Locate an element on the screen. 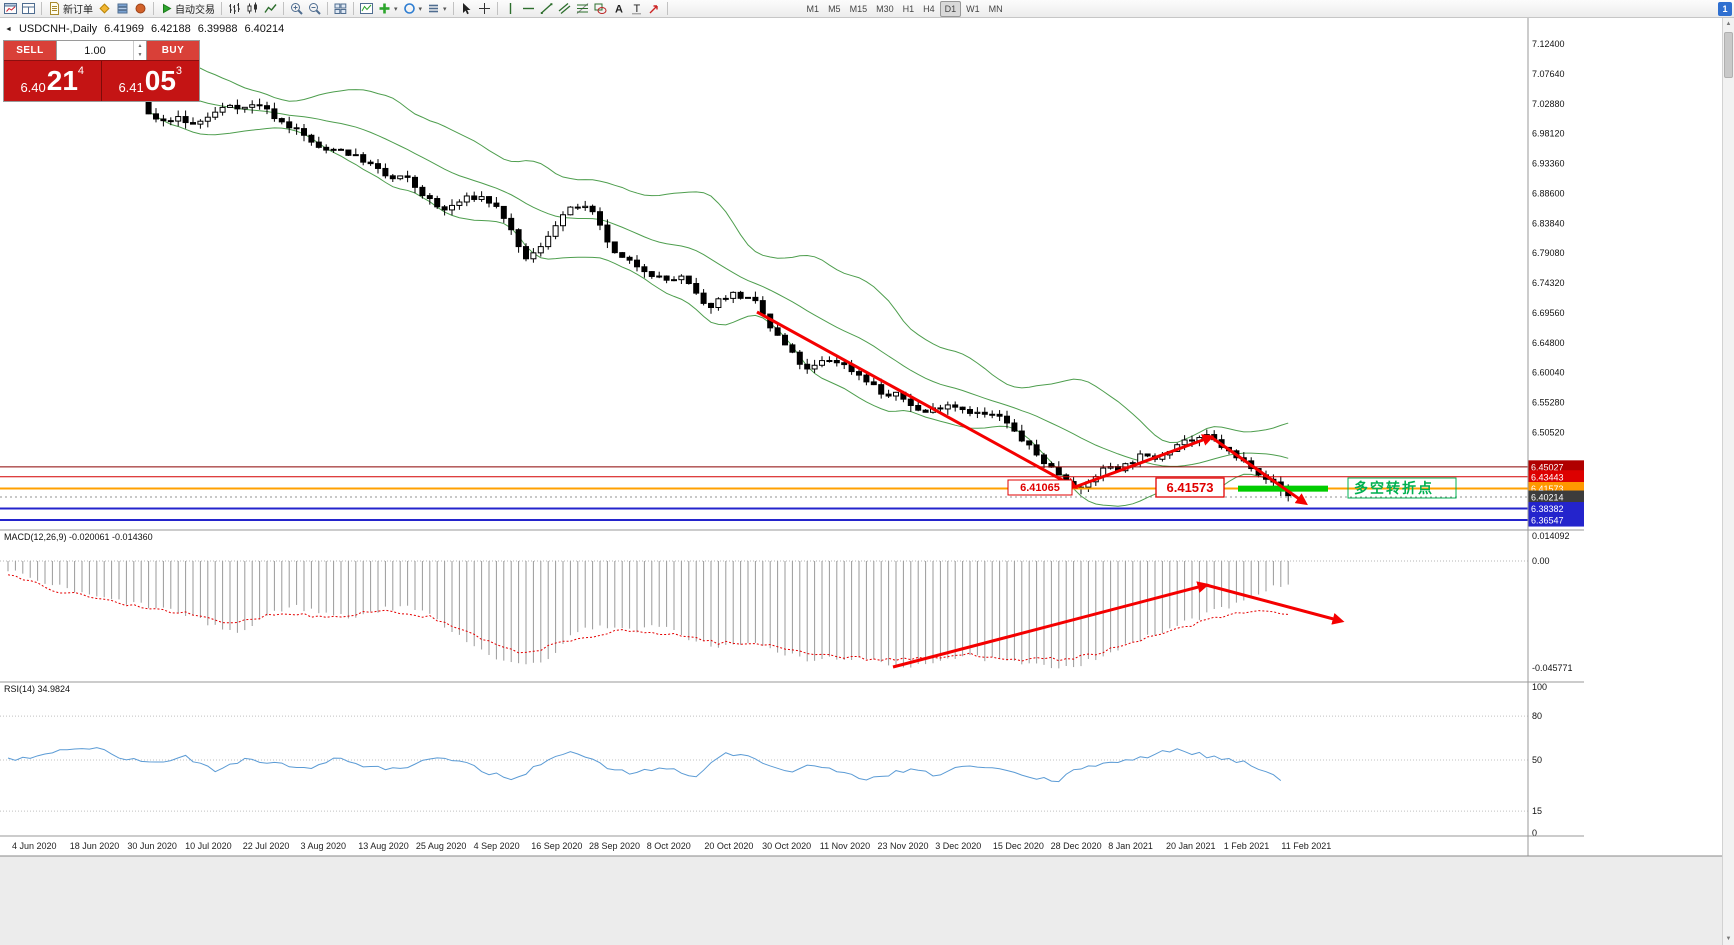 This screenshot has width=1734, height=945. level-price-label is located at coordinates (1190, 487).